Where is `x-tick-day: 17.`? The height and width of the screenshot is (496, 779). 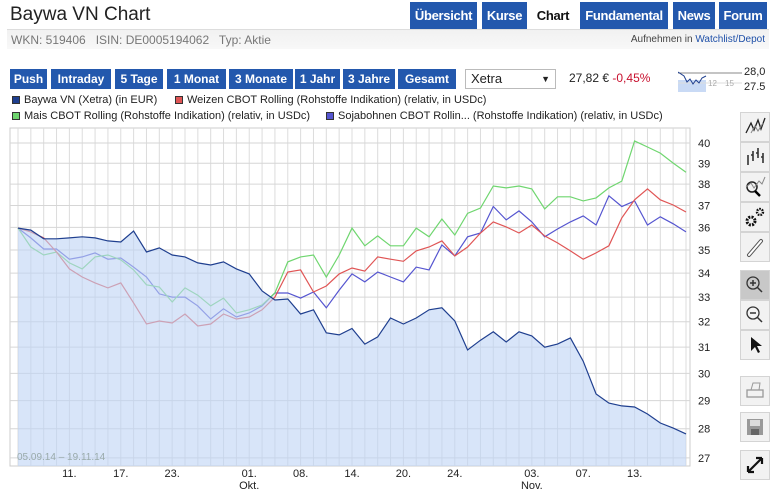 x-tick-day: 17. is located at coordinates (121, 474).